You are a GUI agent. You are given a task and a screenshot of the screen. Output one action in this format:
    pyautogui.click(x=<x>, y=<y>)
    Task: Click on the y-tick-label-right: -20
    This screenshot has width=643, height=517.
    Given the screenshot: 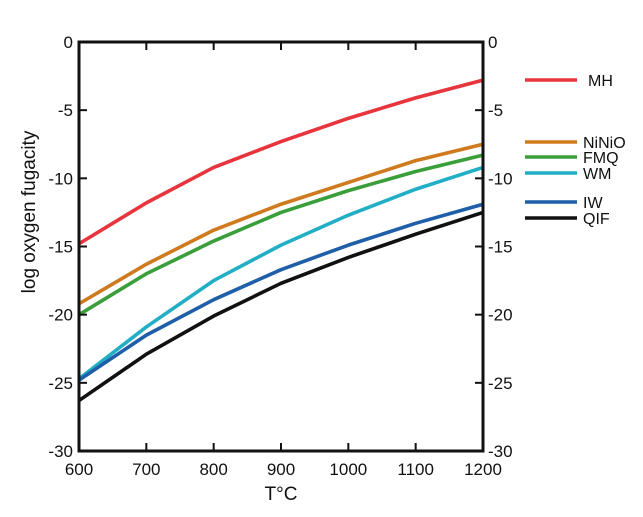 What is the action you would take?
    pyautogui.click(x=500, y=315)
    